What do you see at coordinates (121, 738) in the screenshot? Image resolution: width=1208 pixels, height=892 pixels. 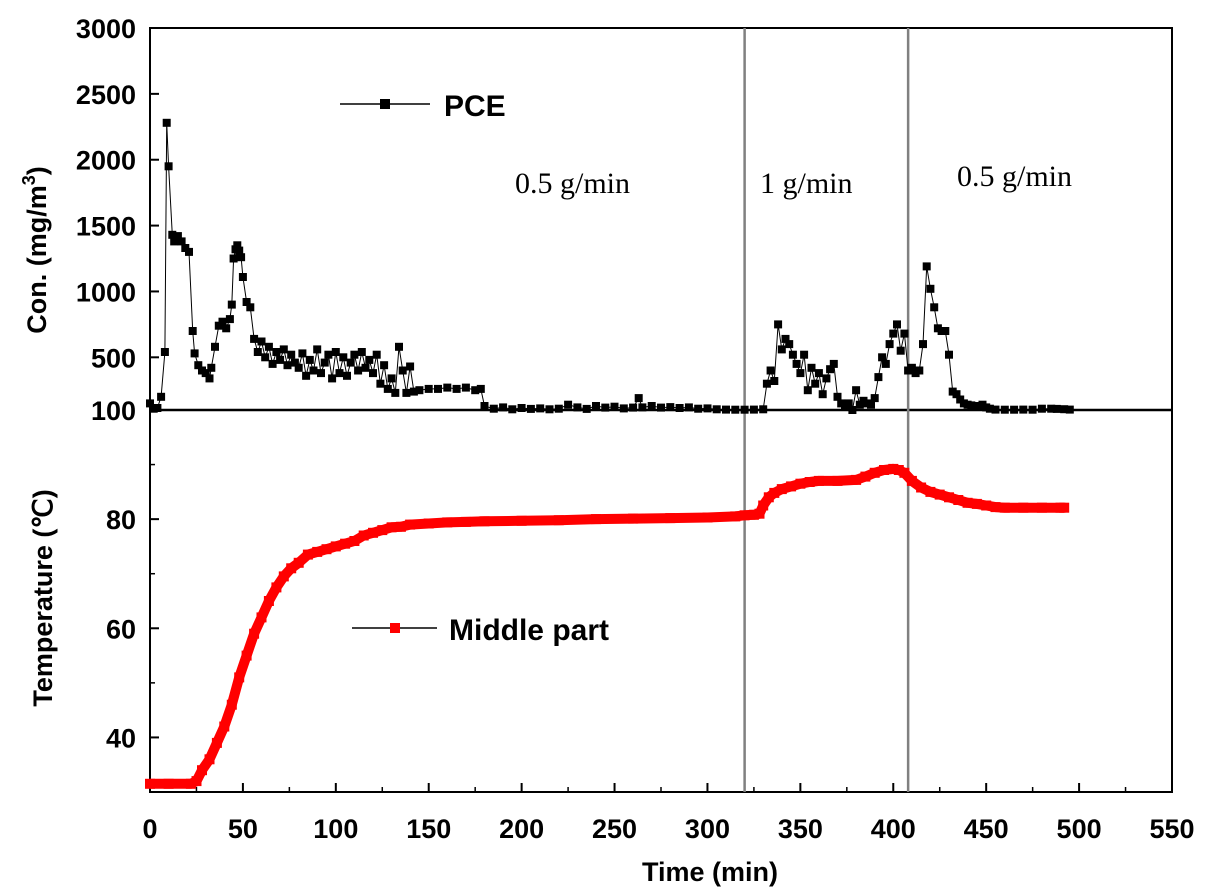 I see `y-tick-label-bottom: 40` at bounding box center [121, 738].